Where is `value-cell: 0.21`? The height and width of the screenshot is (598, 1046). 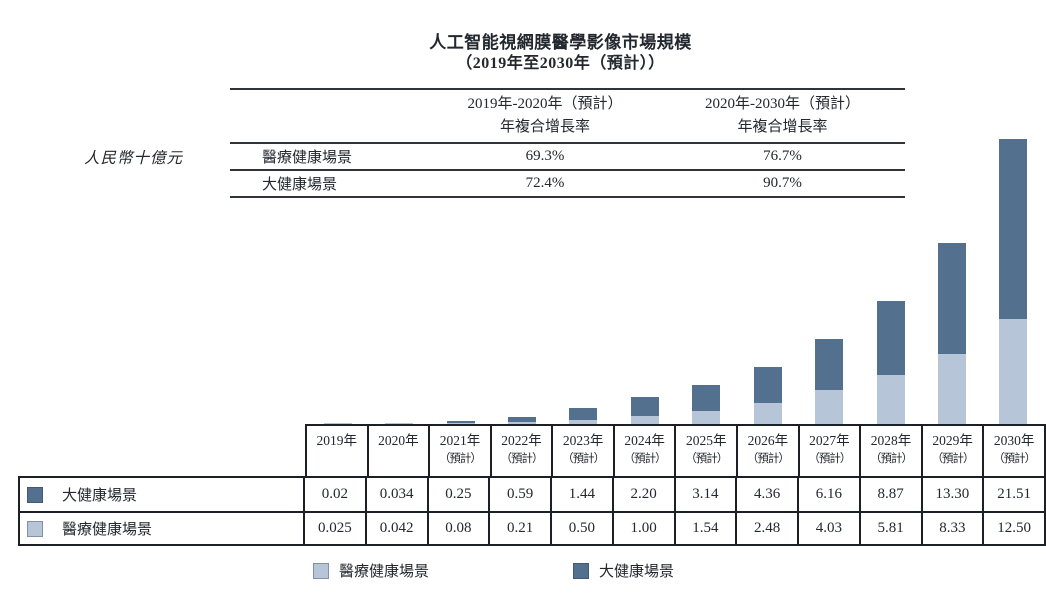 value-cell: 0.21 is located at coordinates (519, 528).